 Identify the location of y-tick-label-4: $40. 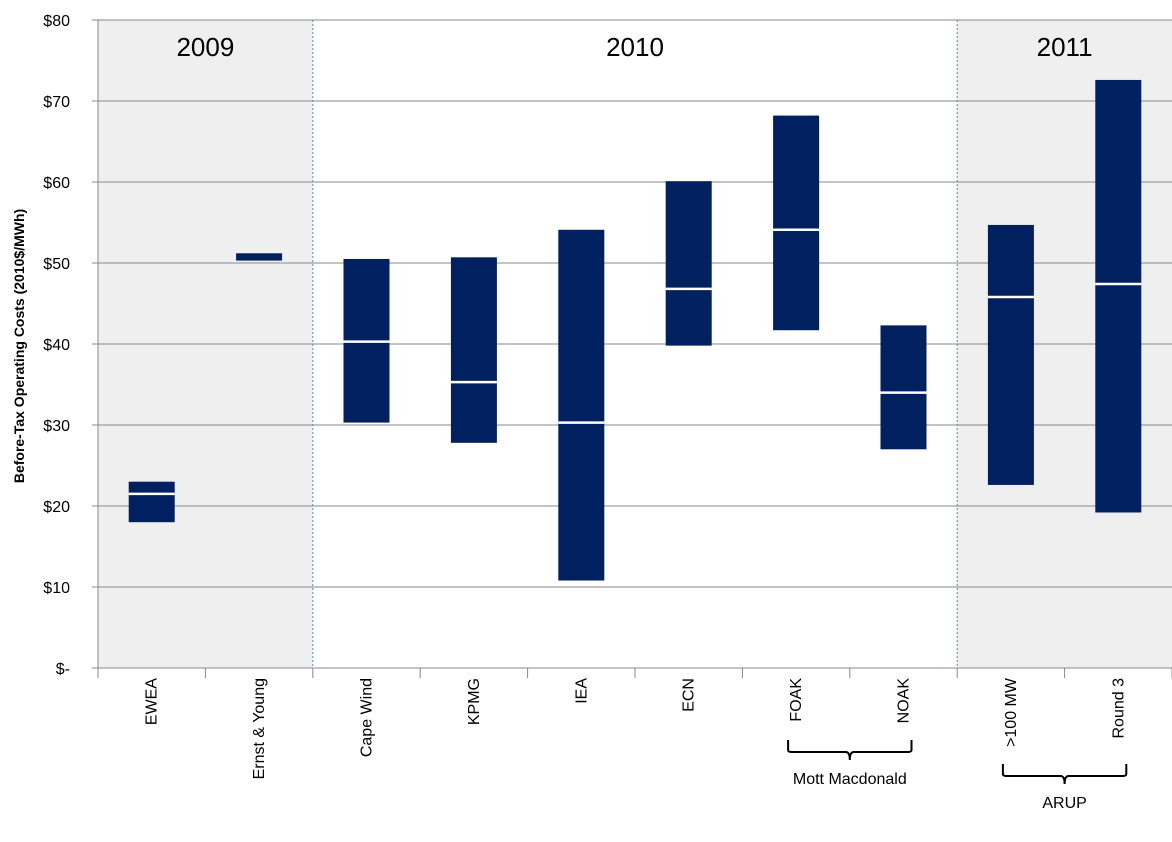
(56, 345).